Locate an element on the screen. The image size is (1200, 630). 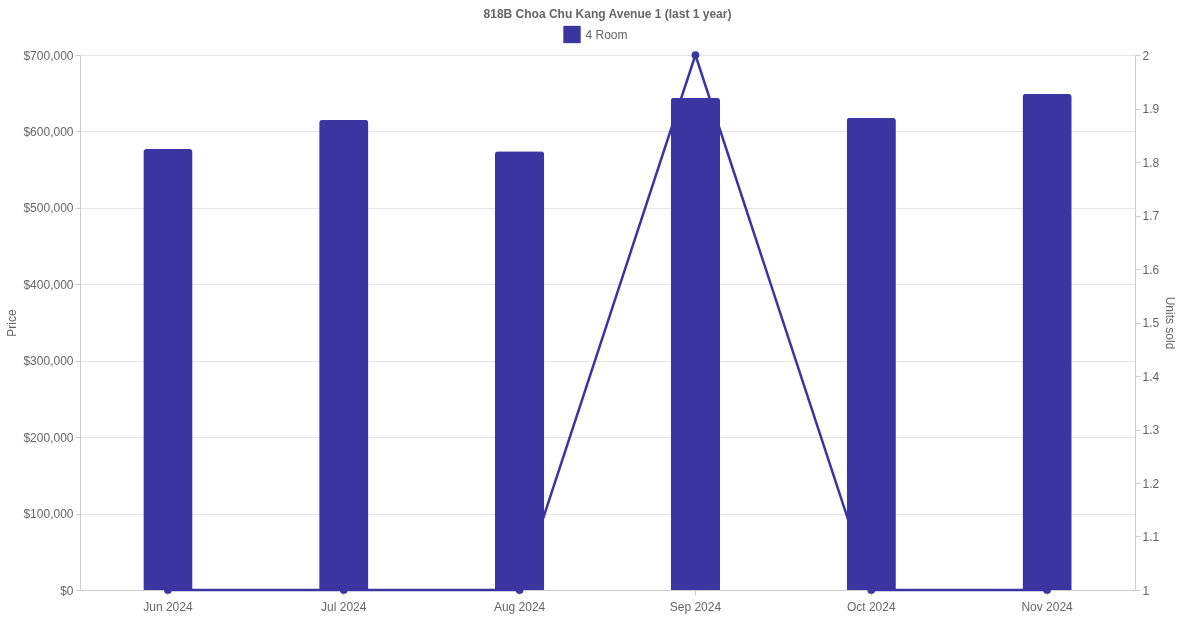
y2-tick-label: 1.8 is located at coordinates (1151, 162).